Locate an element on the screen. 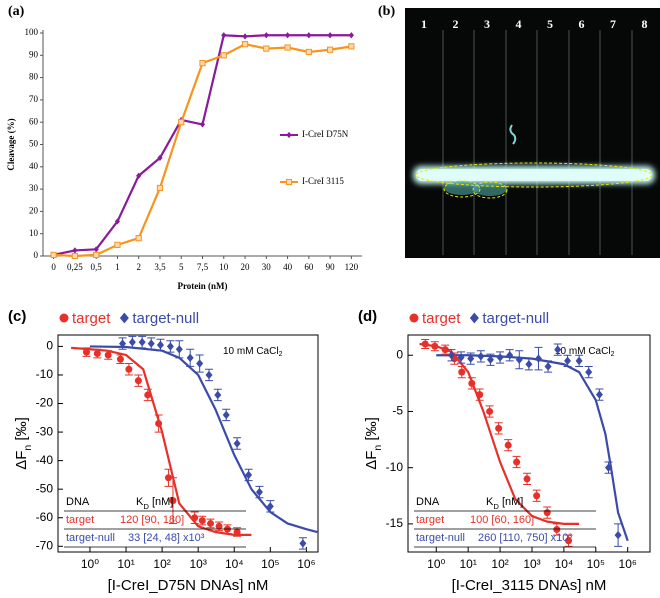 This screenshot has height=598, width=660. y-tick-label: 40 is located at coordinates (34, 166).